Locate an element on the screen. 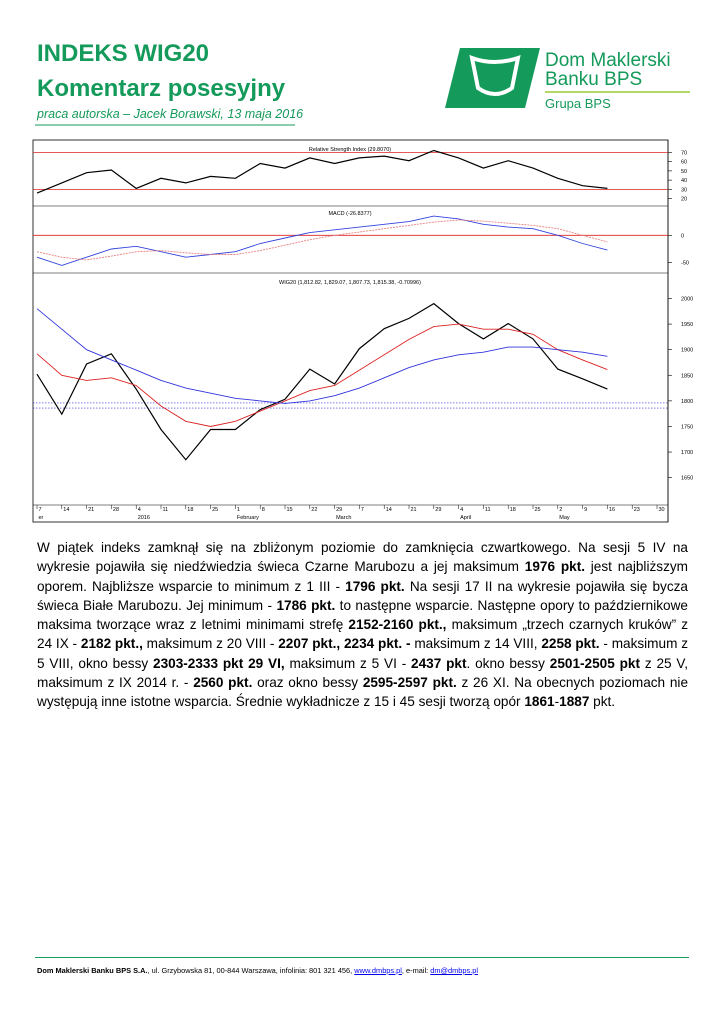 The image size is (724, 1024). text-run: - maksimum z 5 VIII, okno bessy is located at coordinates (362, 653).